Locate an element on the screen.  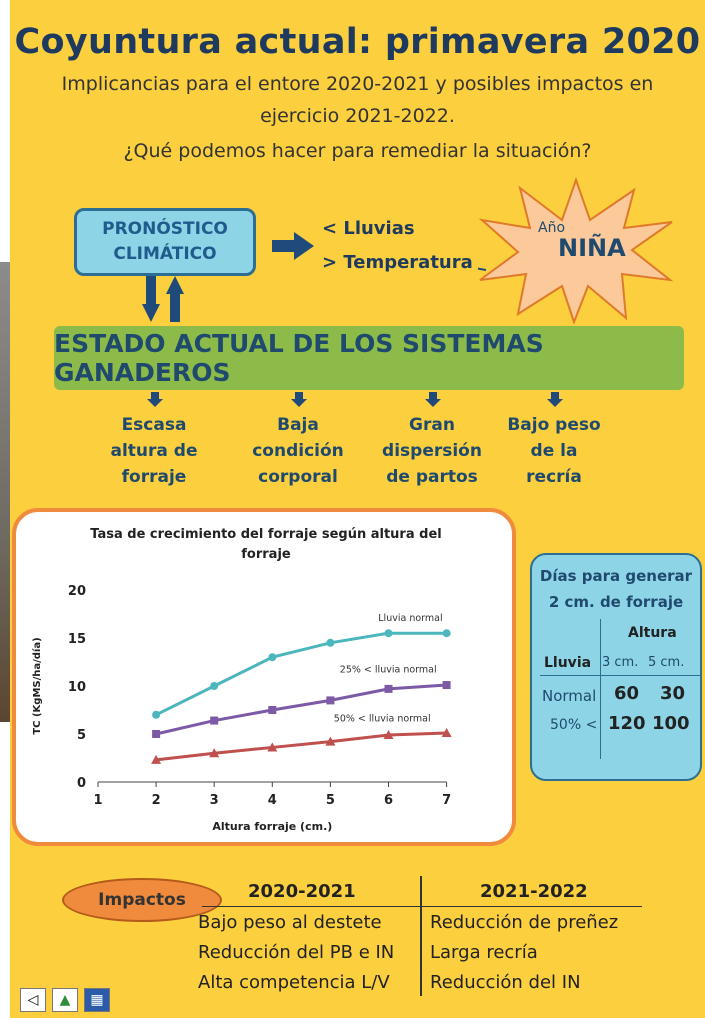
series-label: Lluvia normal is located at coordinates (410, 618).